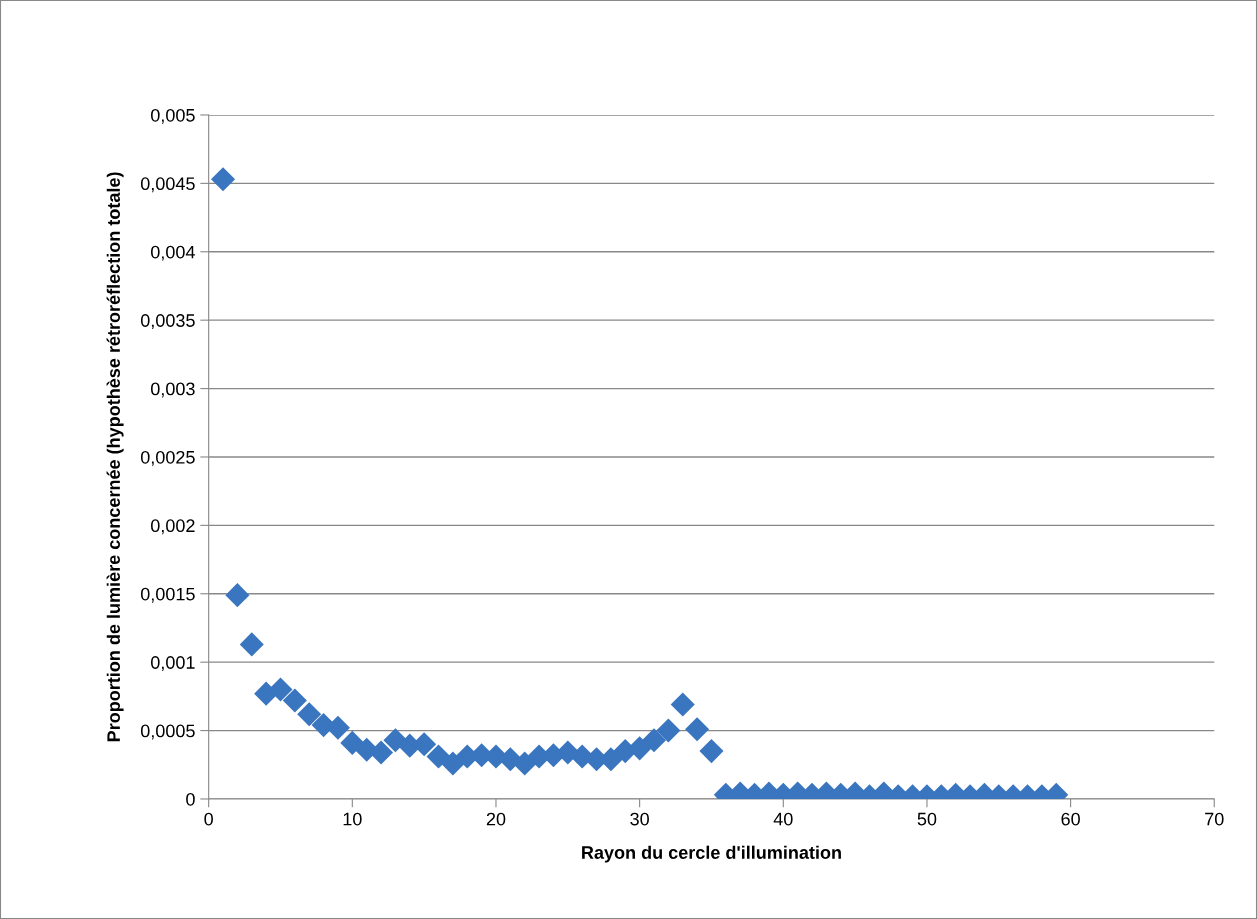 The image size is (1257, 919). Describe the element at coordinates (172, 116) in the screenshot. I see `y-tick-label: 0,005` at that location.